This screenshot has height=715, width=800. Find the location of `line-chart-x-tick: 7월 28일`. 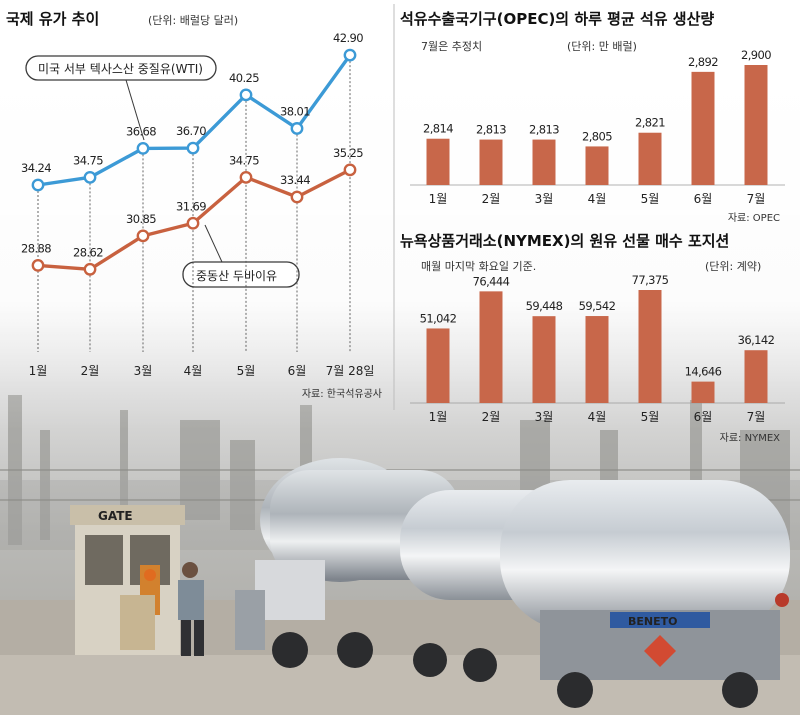

line-chart-x-tick: 7월 28일 is located at coordinates (350, 371).